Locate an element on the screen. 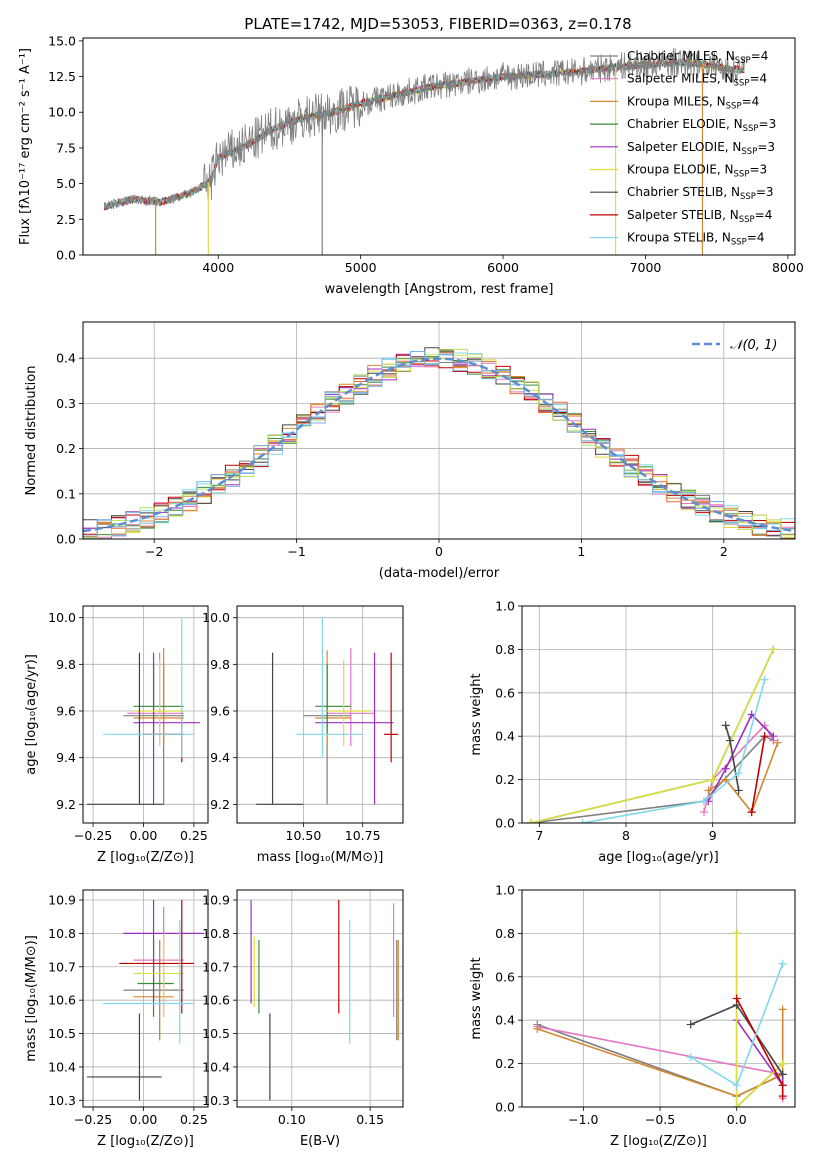 The image size is (819, 1170). x-tick-label: 0 is located at coordinates (439, 551).